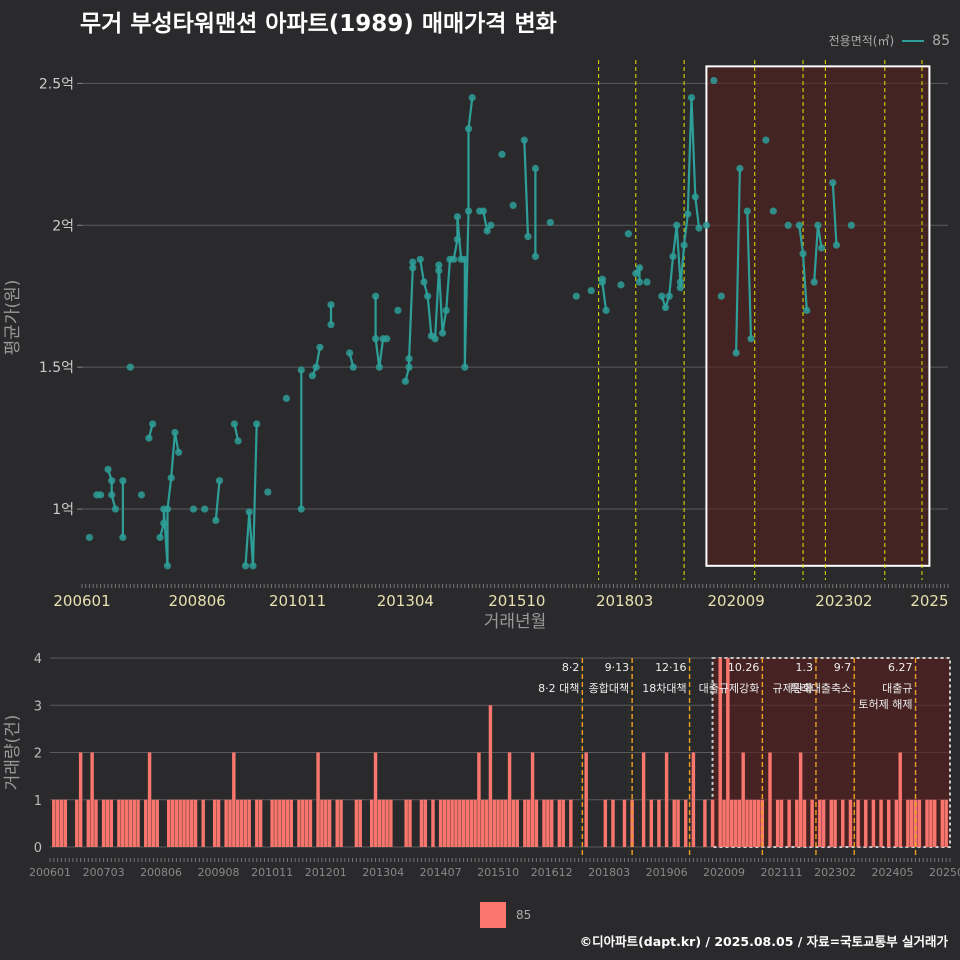 This screenshot has height=960, width=960. Describe the element at coordinates (571, 667) in the screenshot. I see `policy-date: 8·2` at that location.